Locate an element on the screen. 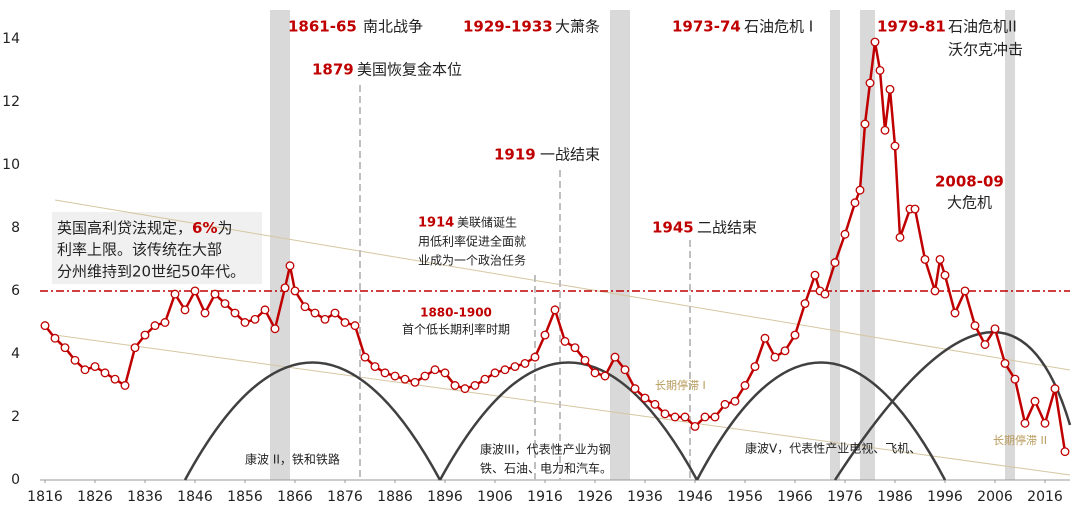 The width and height of the screenshot is (1080, 514). x-tick-label: 1936 is located at coordinates (645, 497).